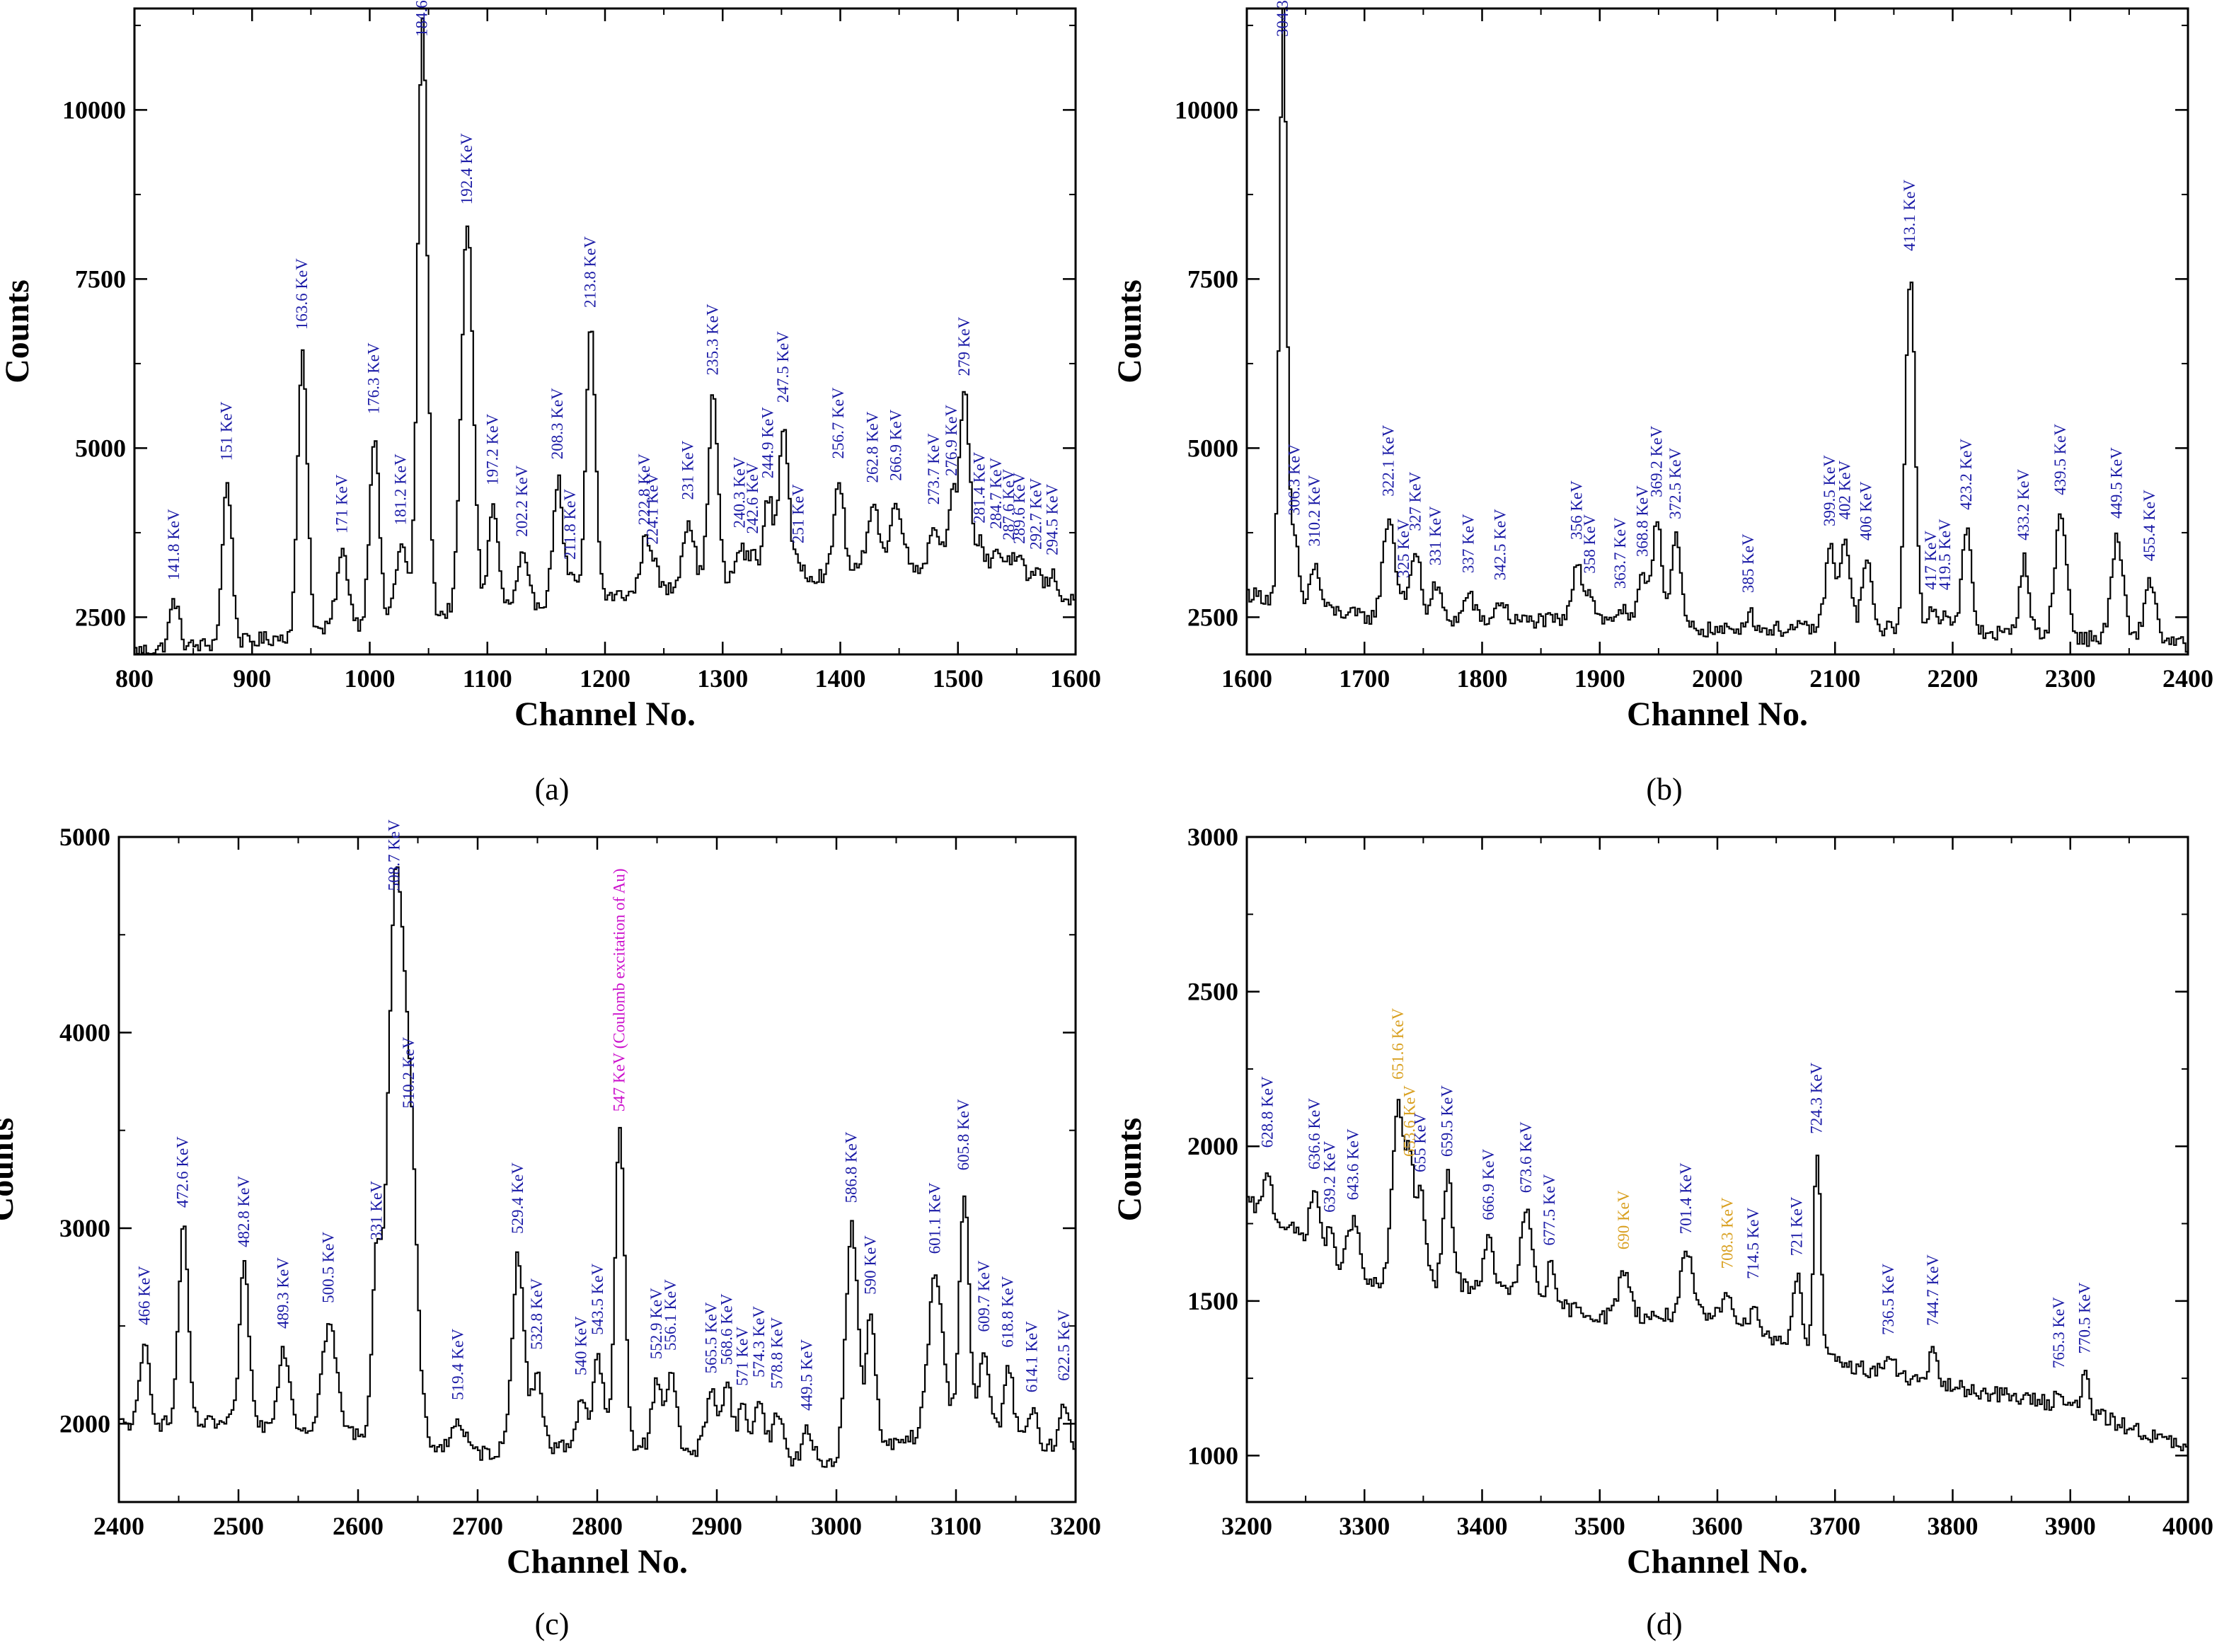 The width and height of the screenshot is (2229, 1652). Describe the element at coordinates (840, 679) in the screenshot. I see `x-tick-label: 1400` at that location.